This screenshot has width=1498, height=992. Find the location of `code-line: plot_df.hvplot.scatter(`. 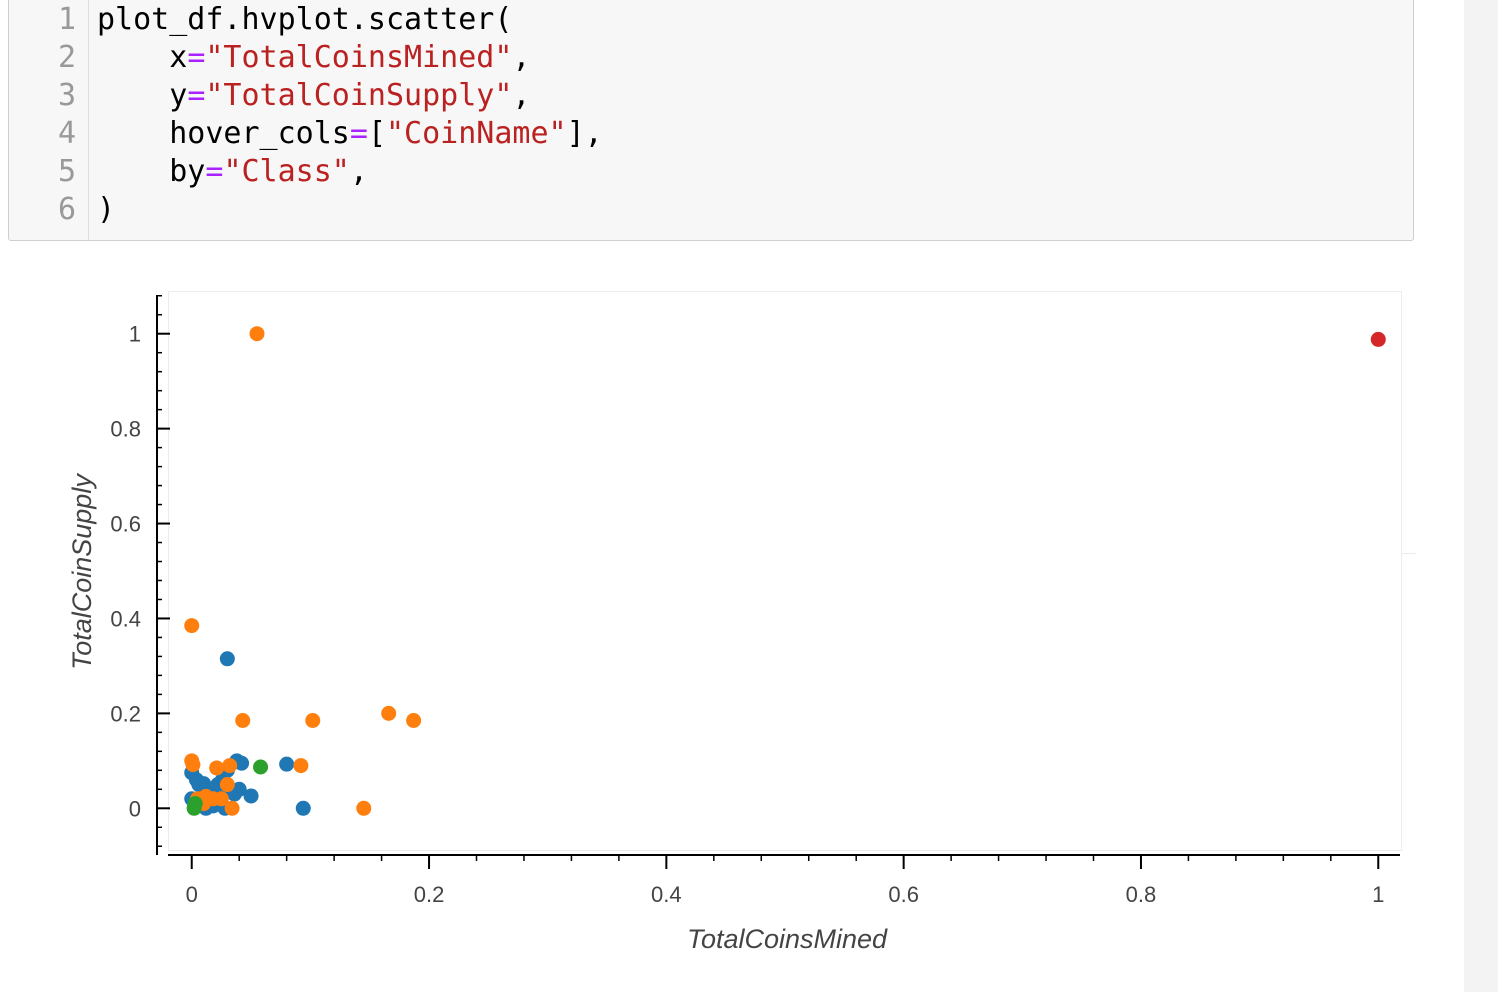

code-line: plot_df.hvplot.scatter( is located at coordinates (304, 20).